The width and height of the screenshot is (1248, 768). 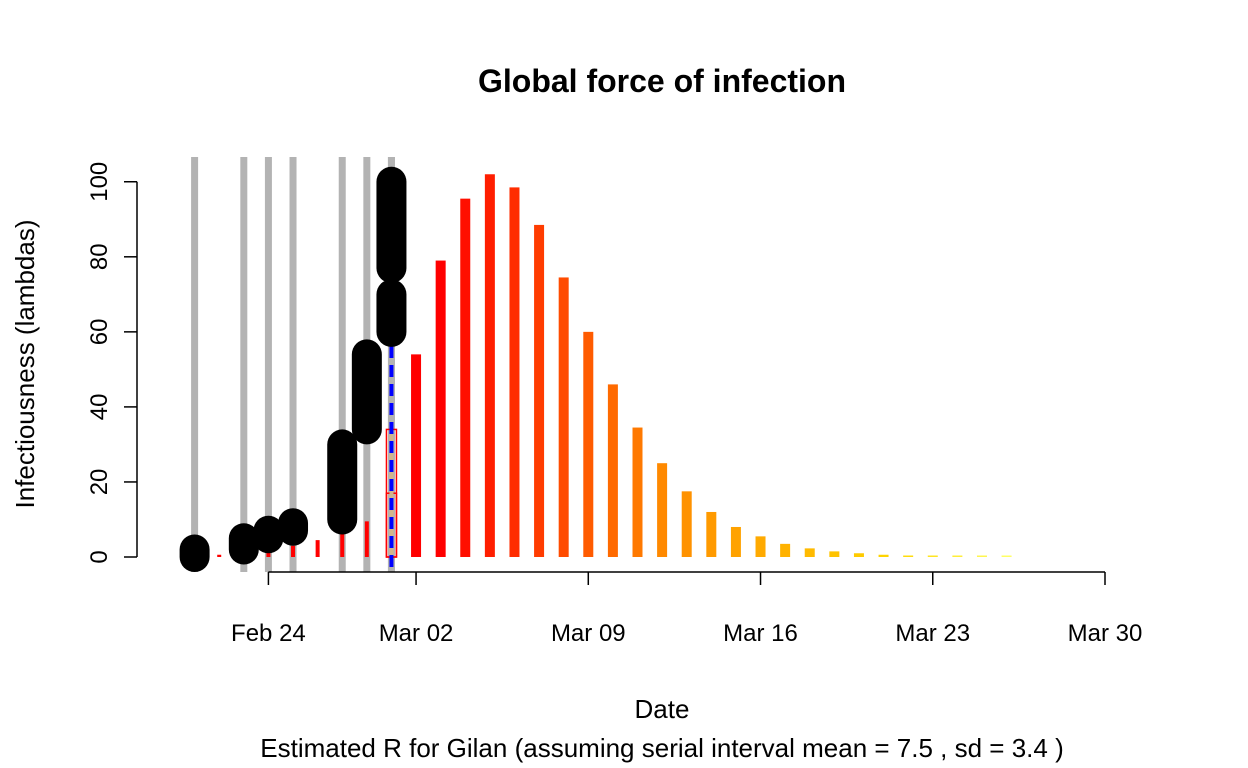 I want to click on y-tick-label: 20, so click(x=99, y=482).